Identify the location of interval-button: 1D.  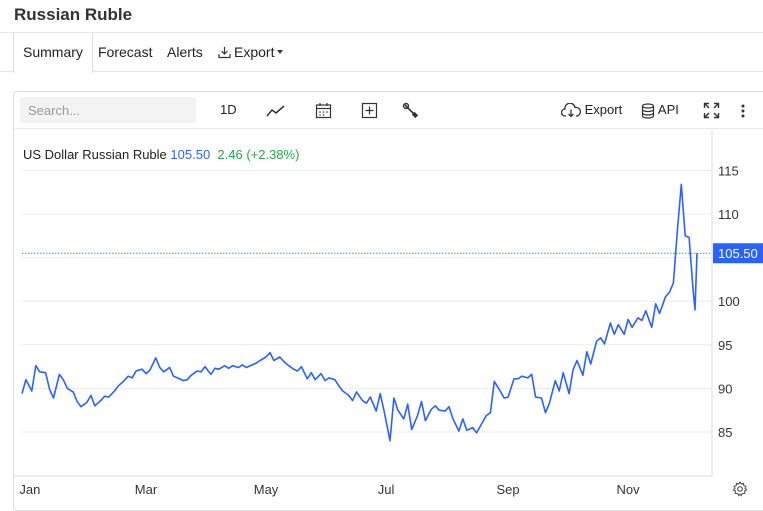
(228, 110).